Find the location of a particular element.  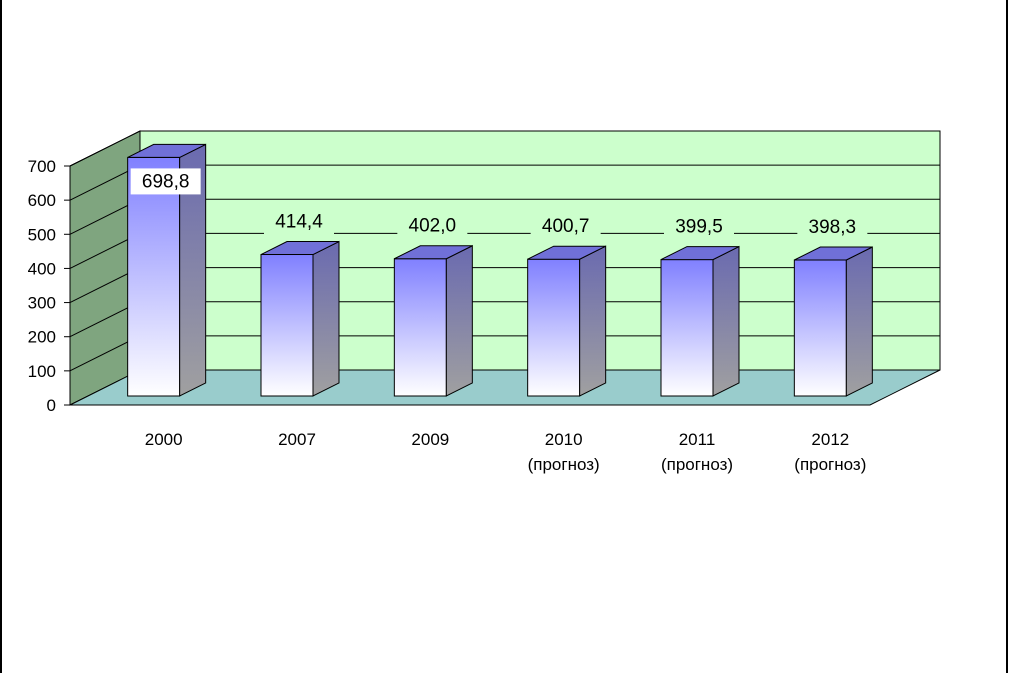

y-tick-label: 200 is located at coordinates (42, 337).